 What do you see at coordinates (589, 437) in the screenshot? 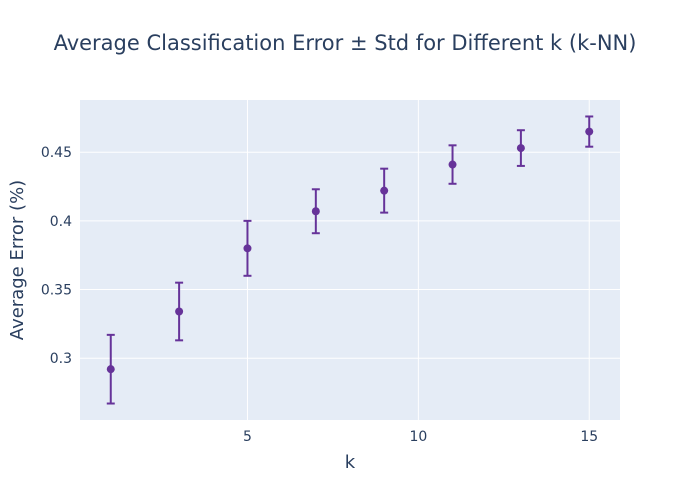
I see `x-tick-label: 15` at bounding box center [589, 437].